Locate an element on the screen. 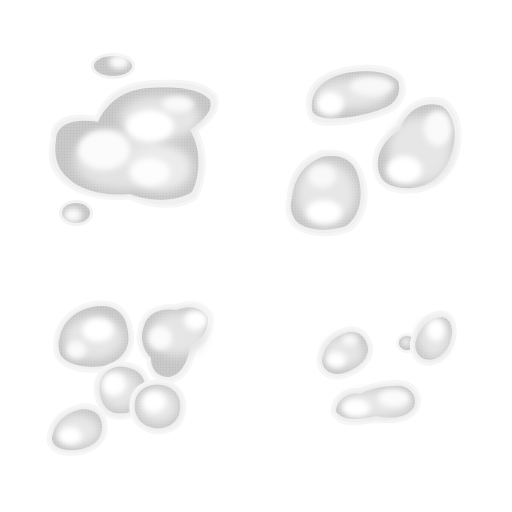  smoke-cloud-large is located at coordinates (133, 139).